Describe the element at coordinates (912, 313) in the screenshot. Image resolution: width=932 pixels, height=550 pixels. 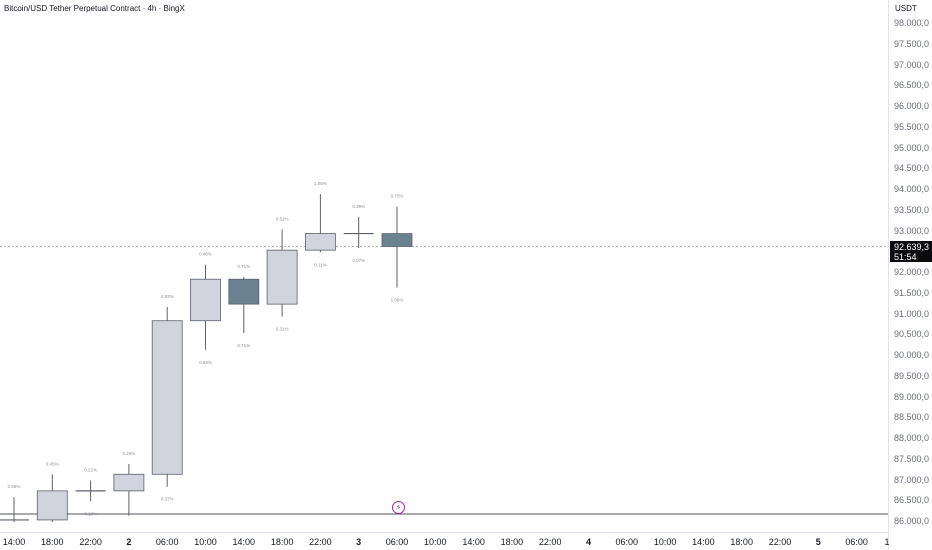
I see `price-tick-label: 91.000,0` at that location.